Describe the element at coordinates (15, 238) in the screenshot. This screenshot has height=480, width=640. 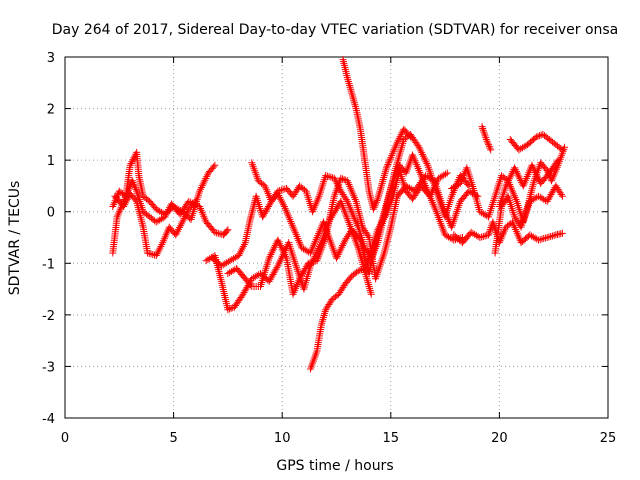
I see `y-axis-label: SDTVAR / TECUs` at that location.